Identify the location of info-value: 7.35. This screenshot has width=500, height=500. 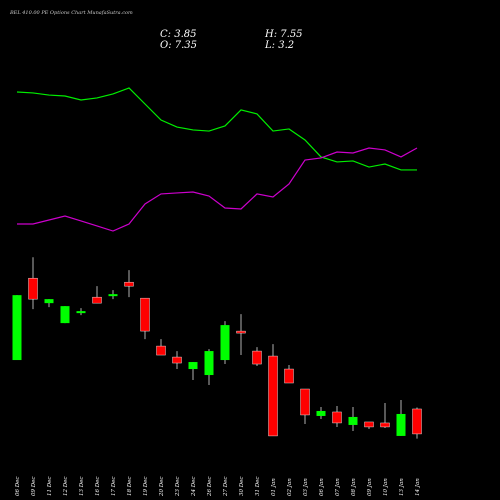
(186, 45).